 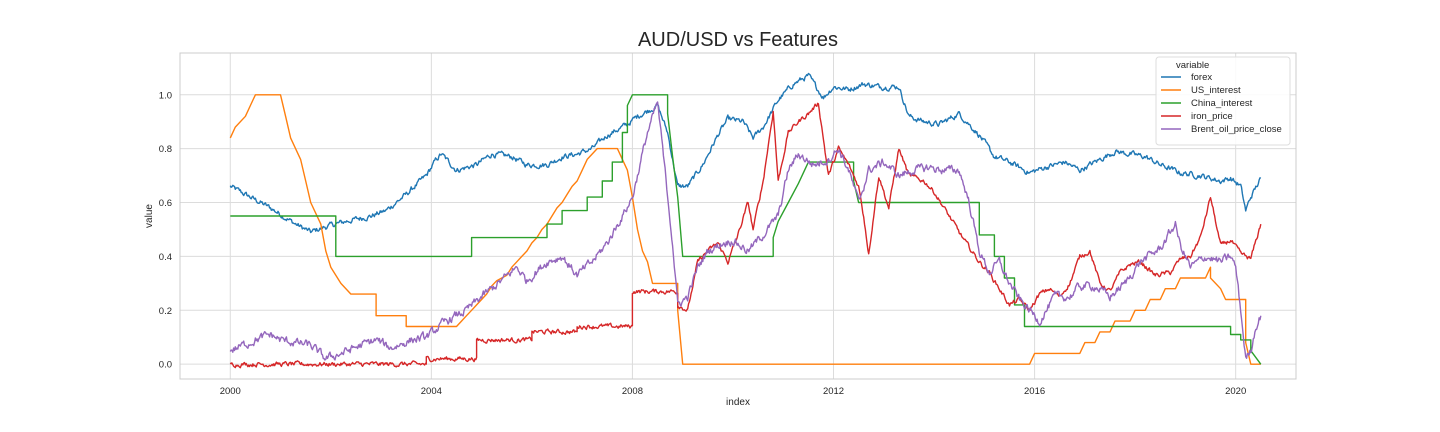 I want to click on legend-label: China_interest, so click(x=1222, y=103).